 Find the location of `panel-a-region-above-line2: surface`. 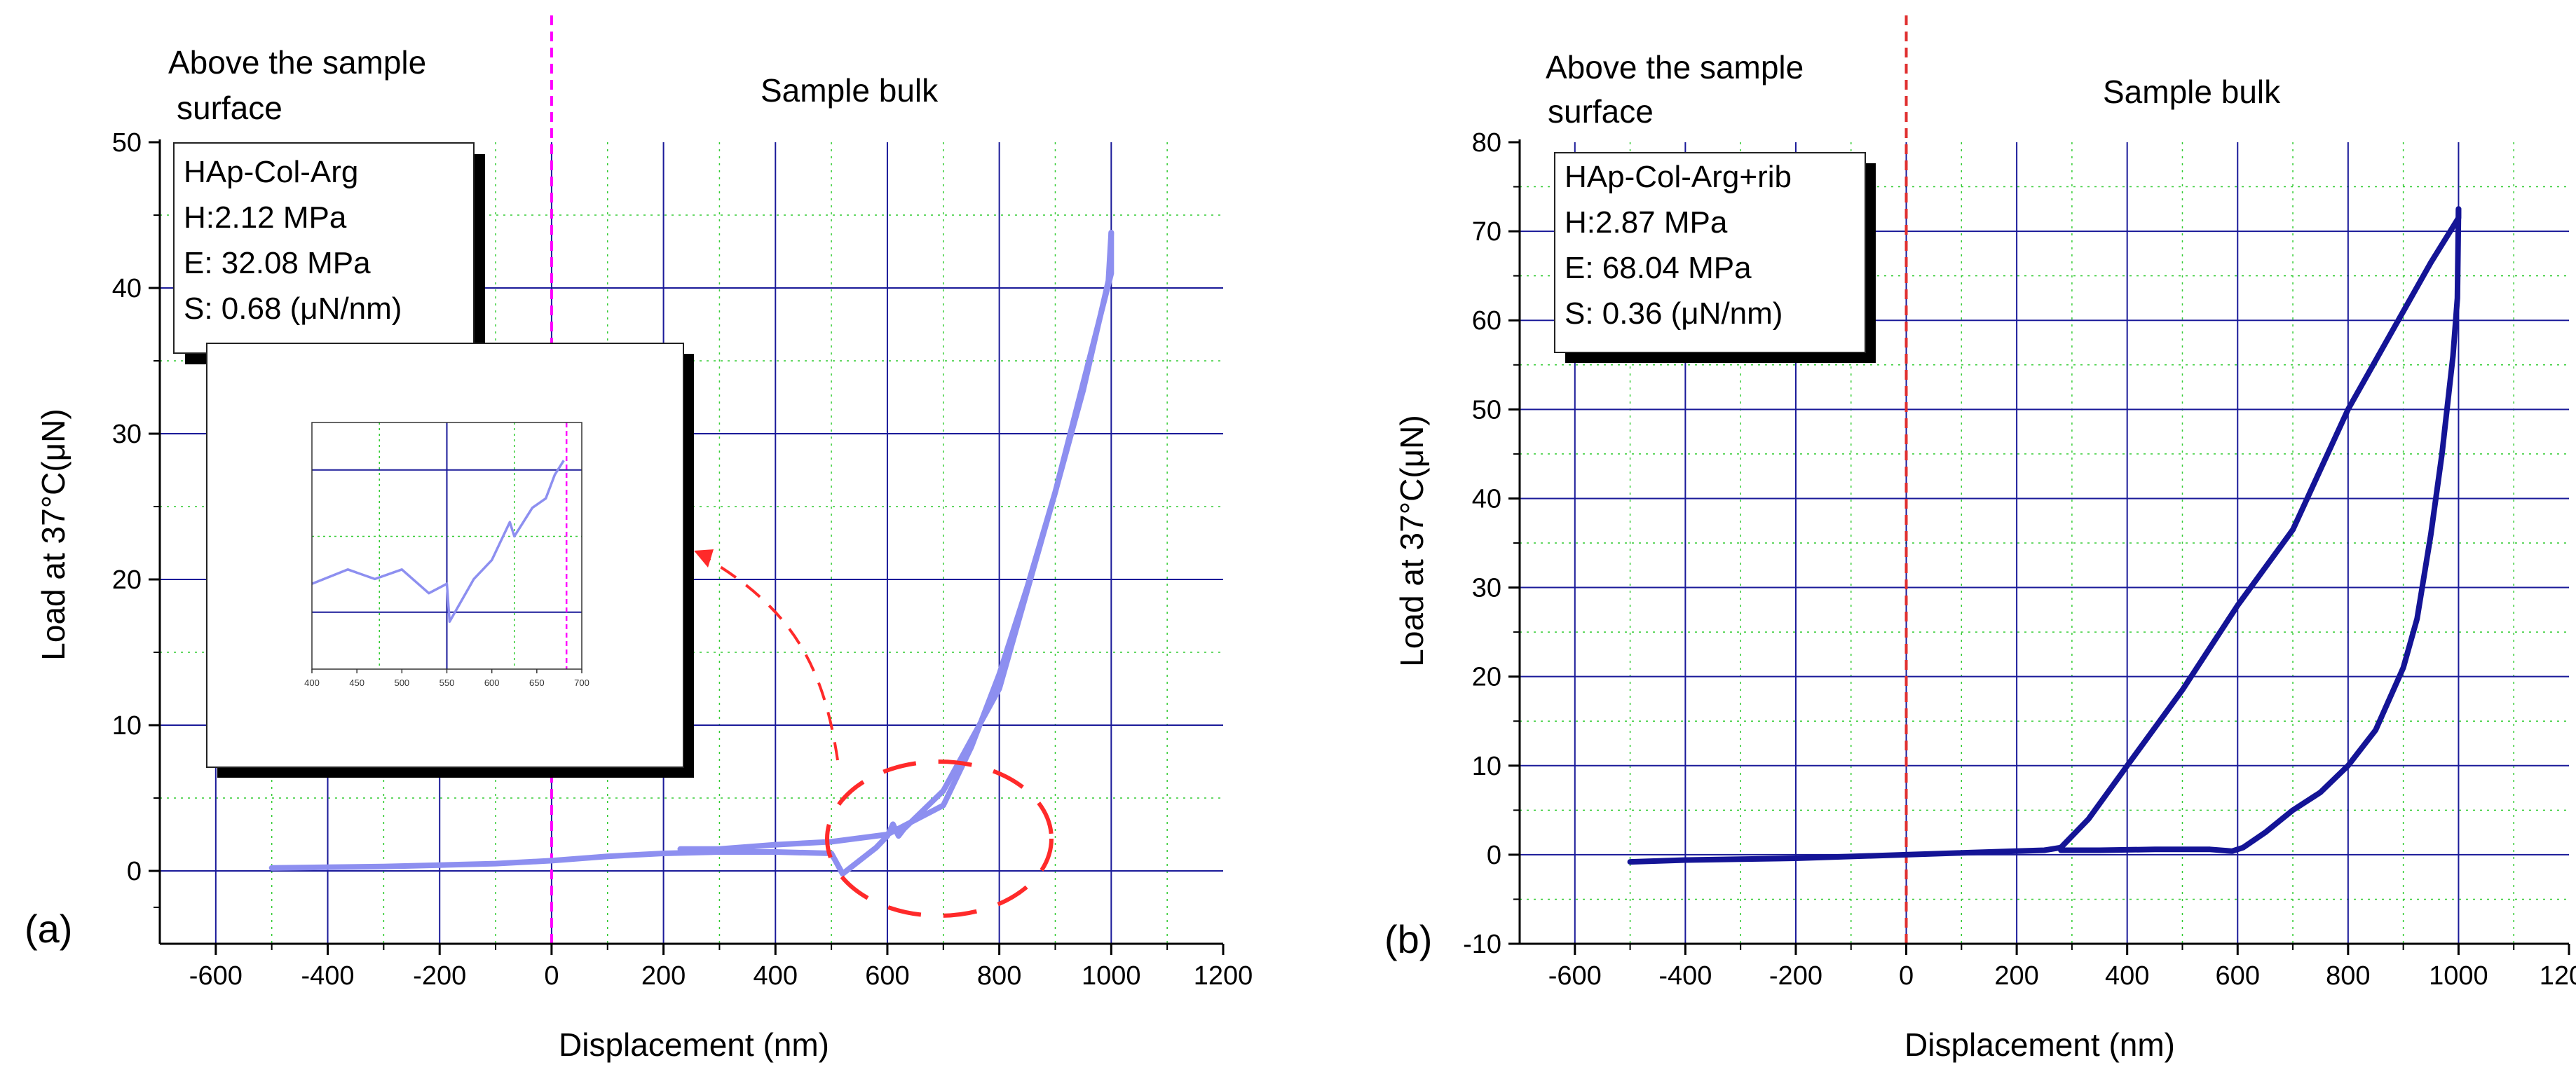

panel-a-region-above-line2: surface is located at coordinates (229, 108).